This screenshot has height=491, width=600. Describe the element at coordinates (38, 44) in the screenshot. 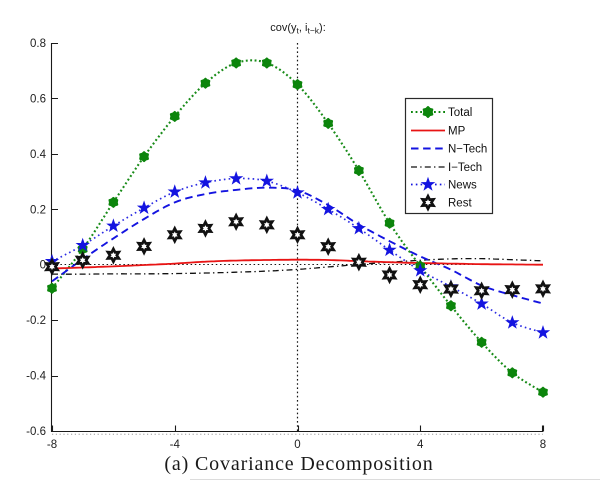

I see `svg-text: 0.8` at that location.